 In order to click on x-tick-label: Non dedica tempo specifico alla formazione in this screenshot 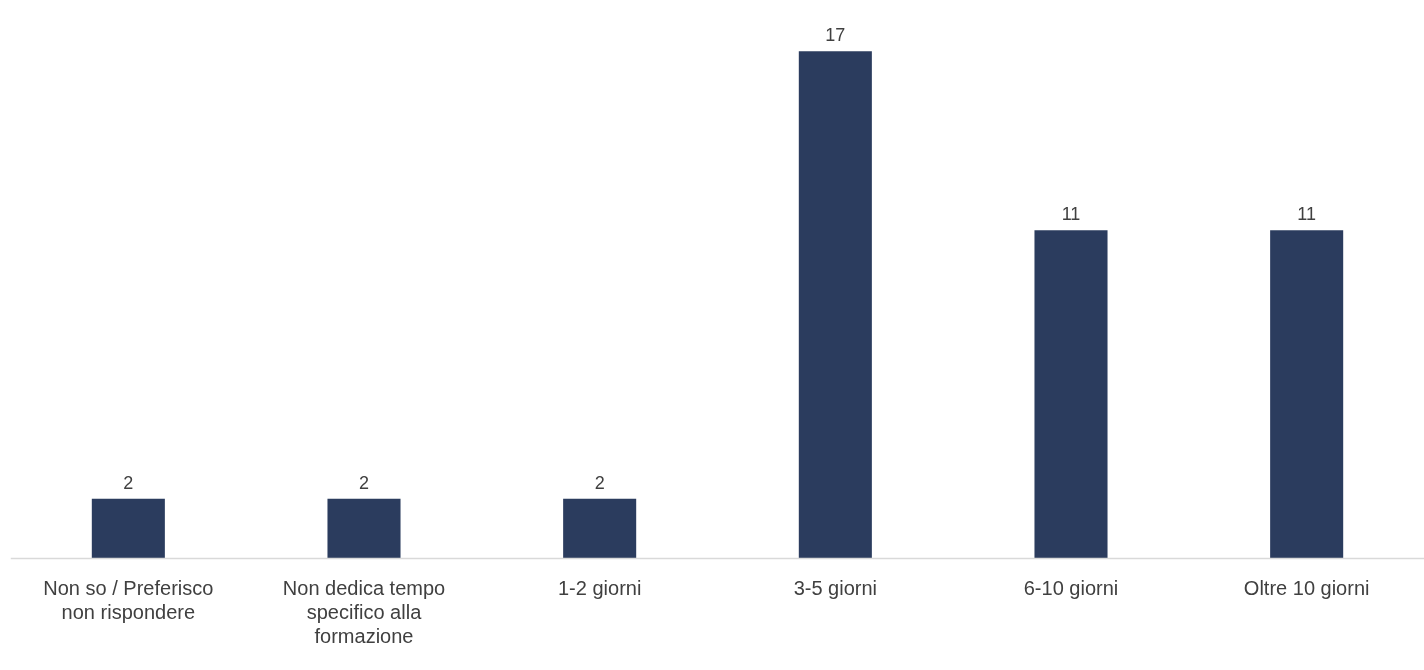, I will do `click(364, 611)`.